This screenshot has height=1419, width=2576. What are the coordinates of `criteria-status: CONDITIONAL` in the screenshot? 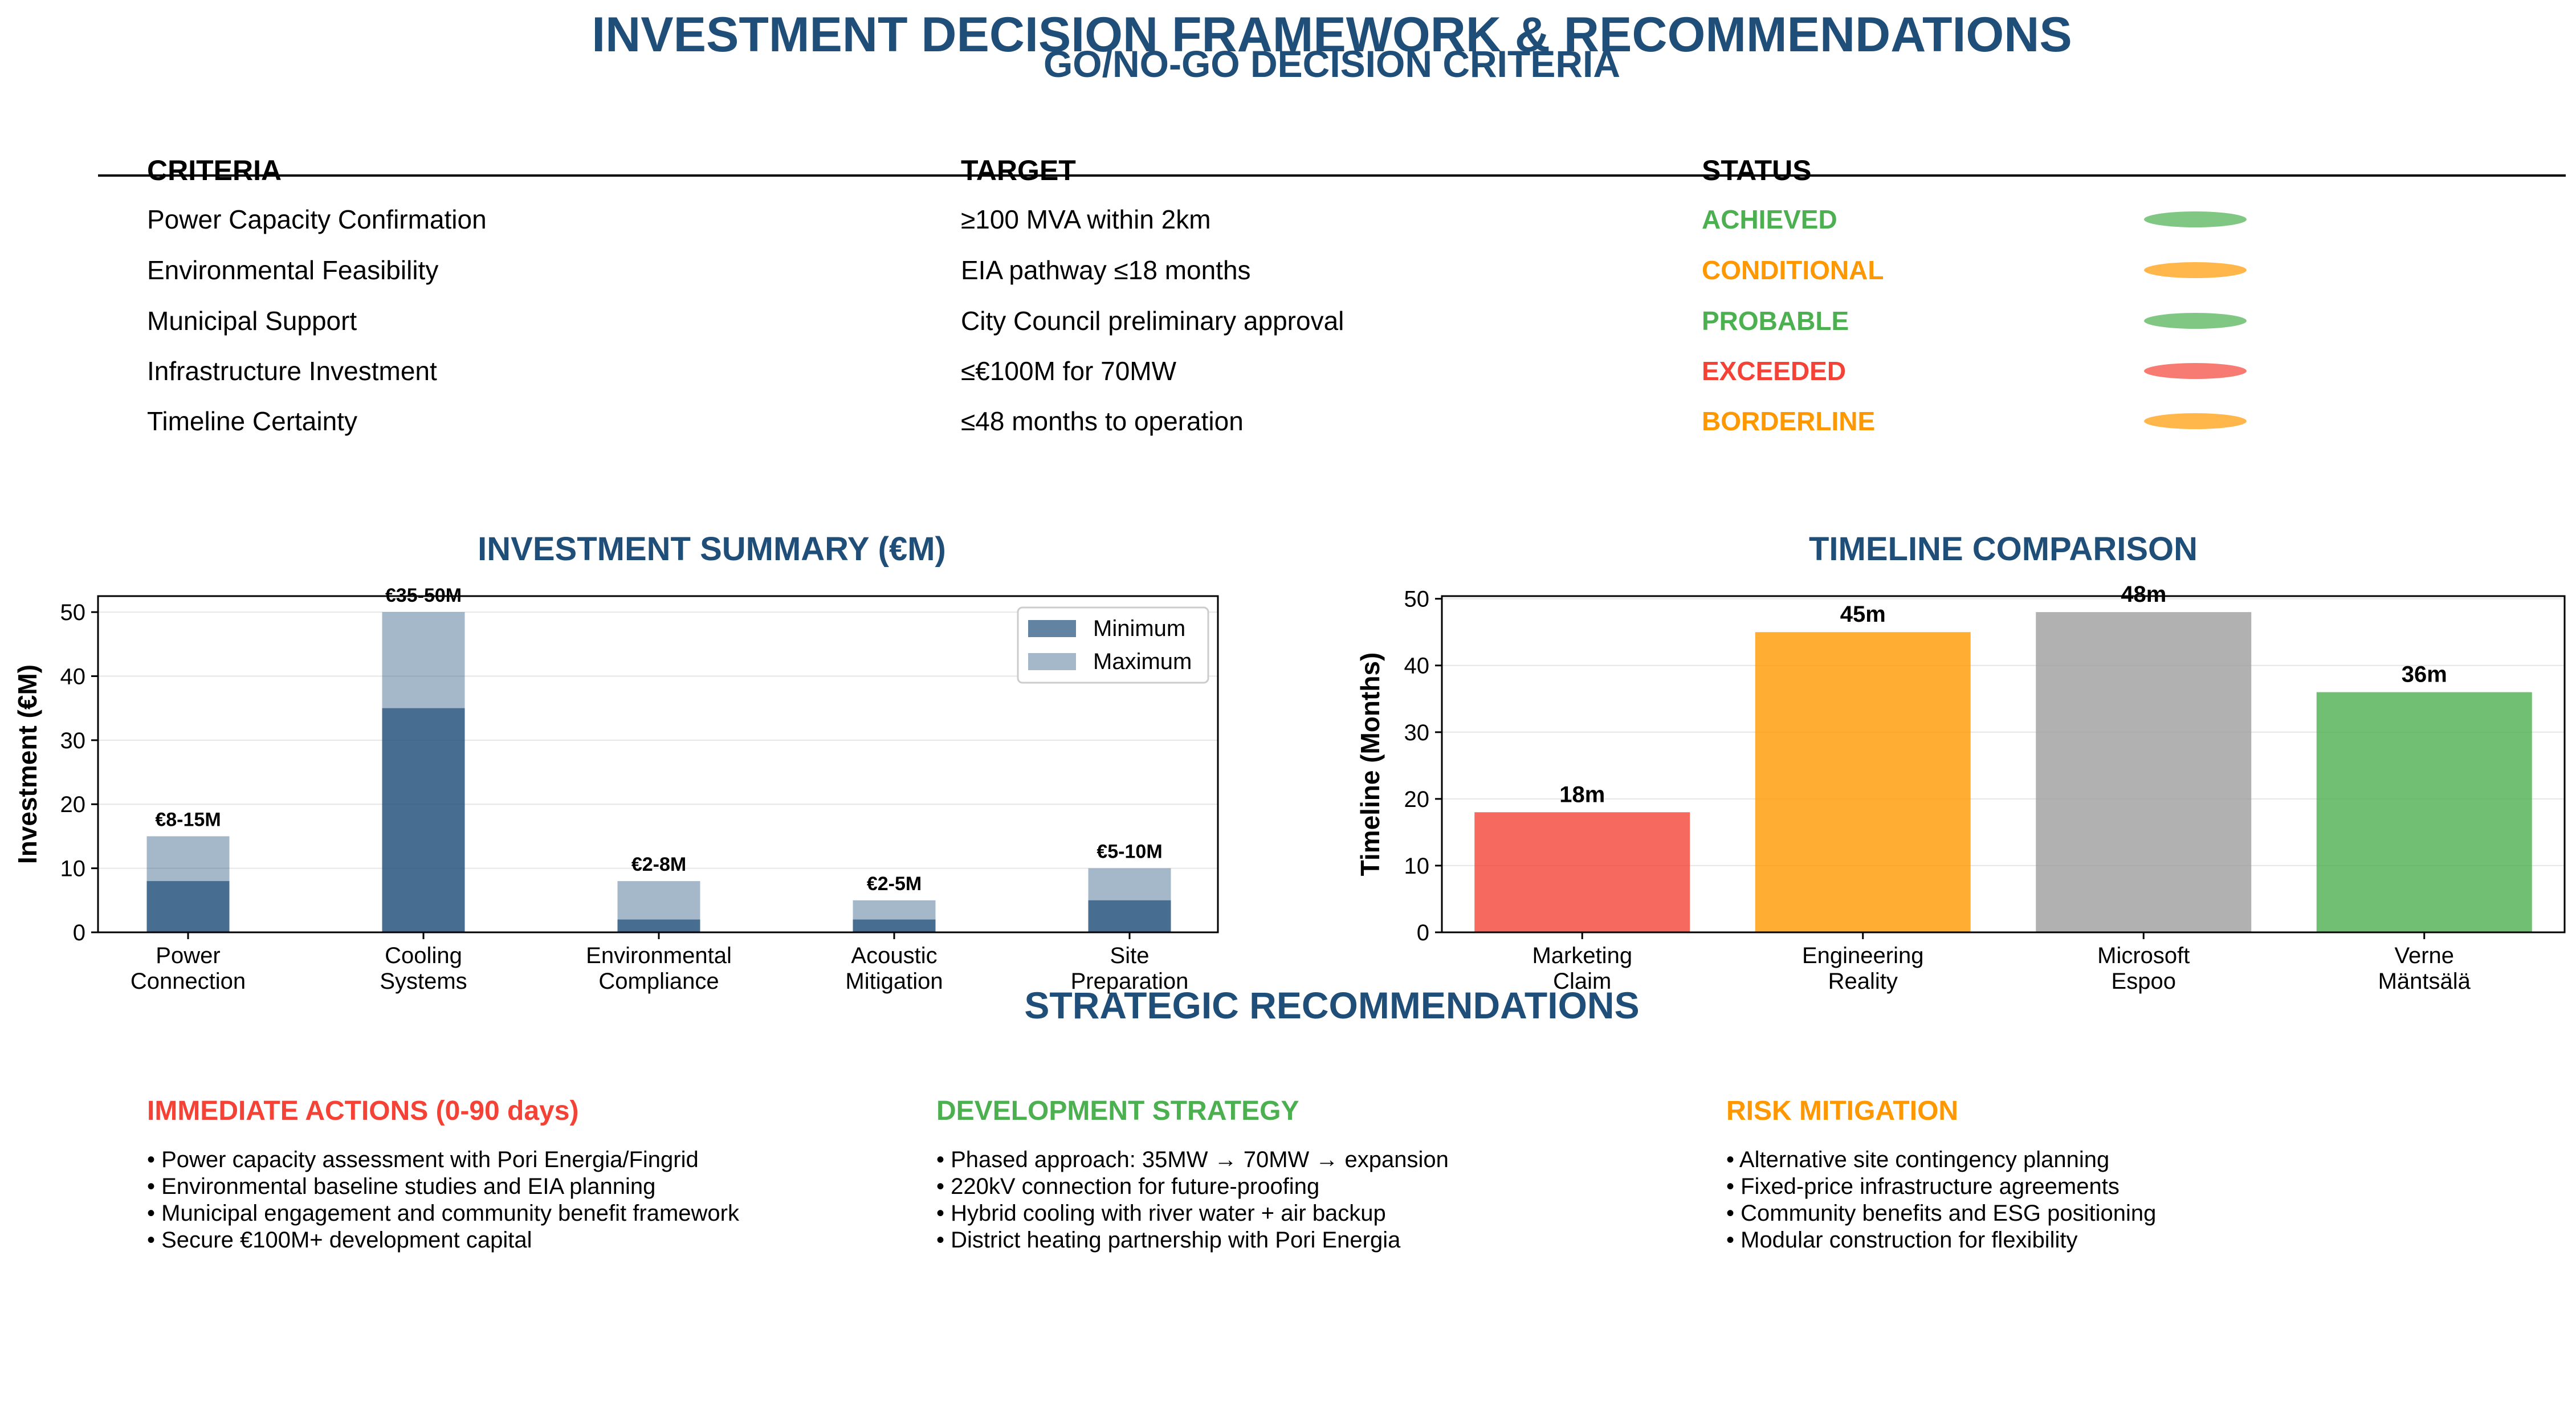 It's located at (1793, 270).